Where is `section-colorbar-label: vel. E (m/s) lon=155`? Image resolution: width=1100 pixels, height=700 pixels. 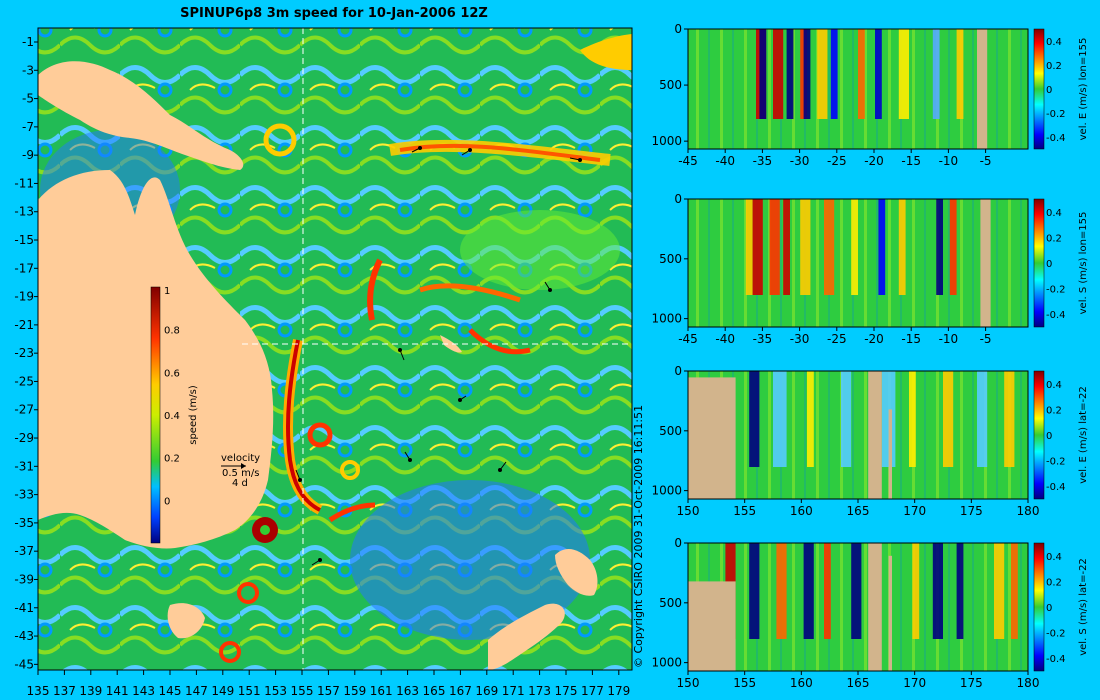
section-colorbar-label: vel. E (m/s) lon=155 is located at coordinates (1083, 89).